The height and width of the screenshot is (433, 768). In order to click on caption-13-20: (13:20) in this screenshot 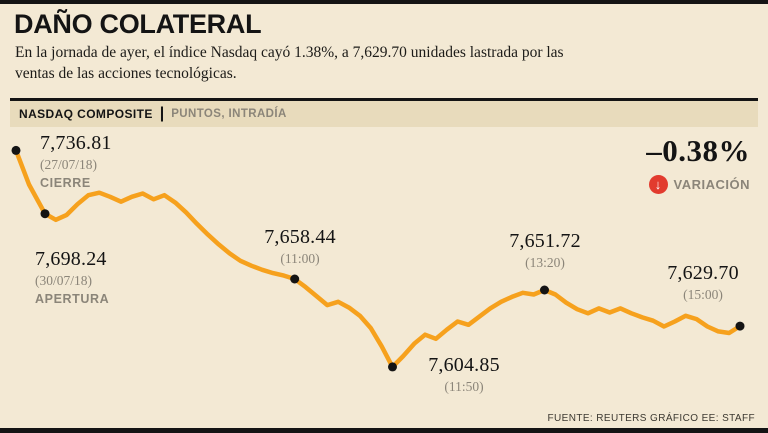, I will do `click(545, 262)`.